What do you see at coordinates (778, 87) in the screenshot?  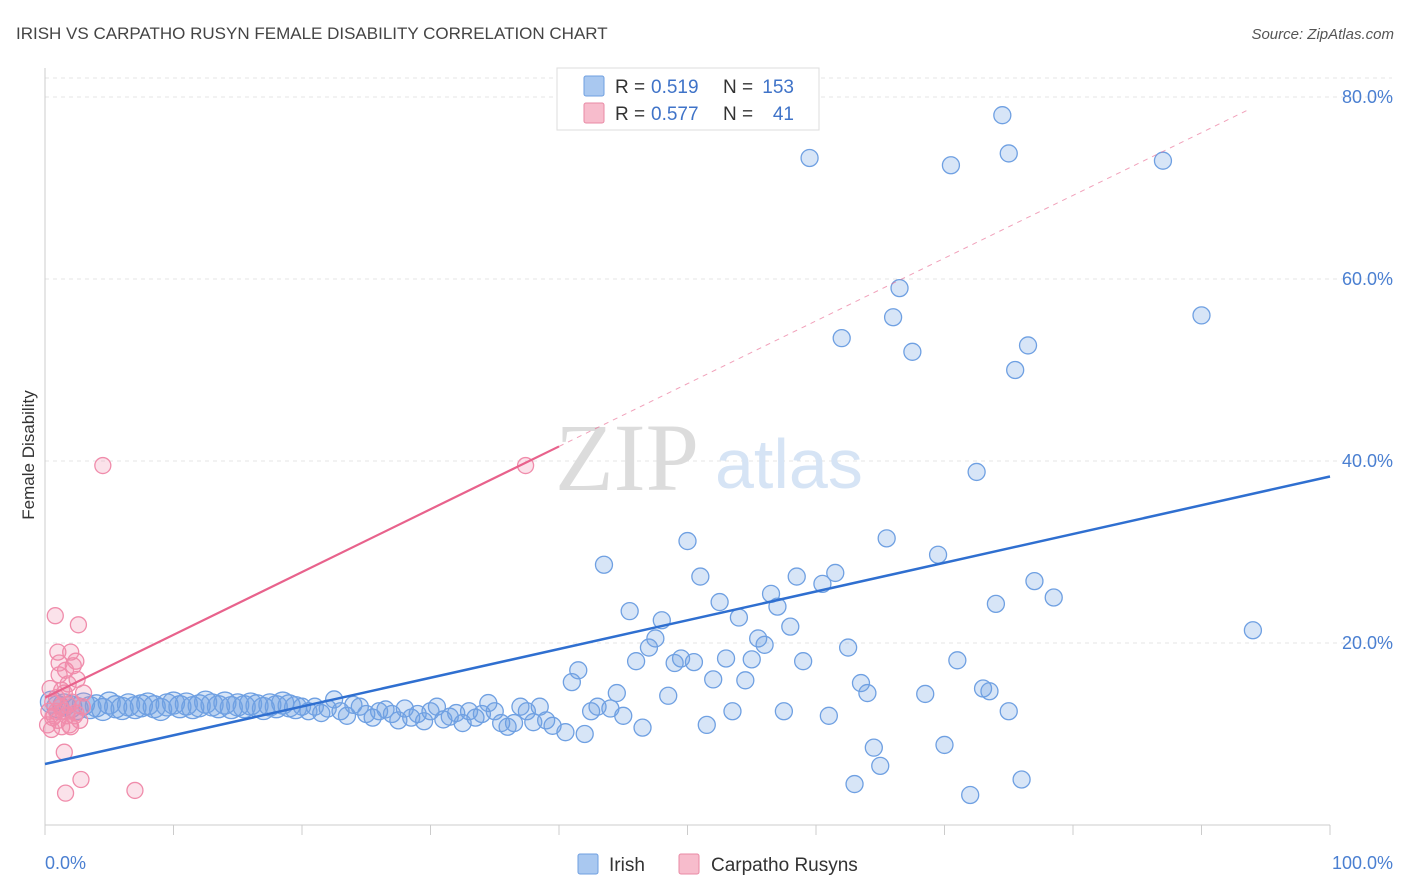 I see `legend-n-value-irish: 153` at bounding box center [778, 87].